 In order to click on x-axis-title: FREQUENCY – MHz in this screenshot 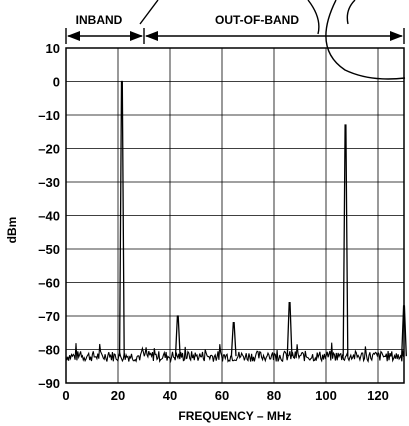, I will do `click(234, 416)`.